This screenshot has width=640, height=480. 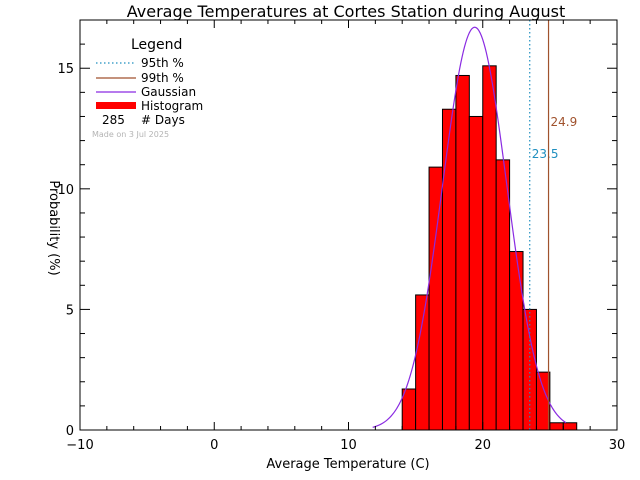 I want to click on legend-label-gaussian: Gaussian, so click(x=168, y=92).